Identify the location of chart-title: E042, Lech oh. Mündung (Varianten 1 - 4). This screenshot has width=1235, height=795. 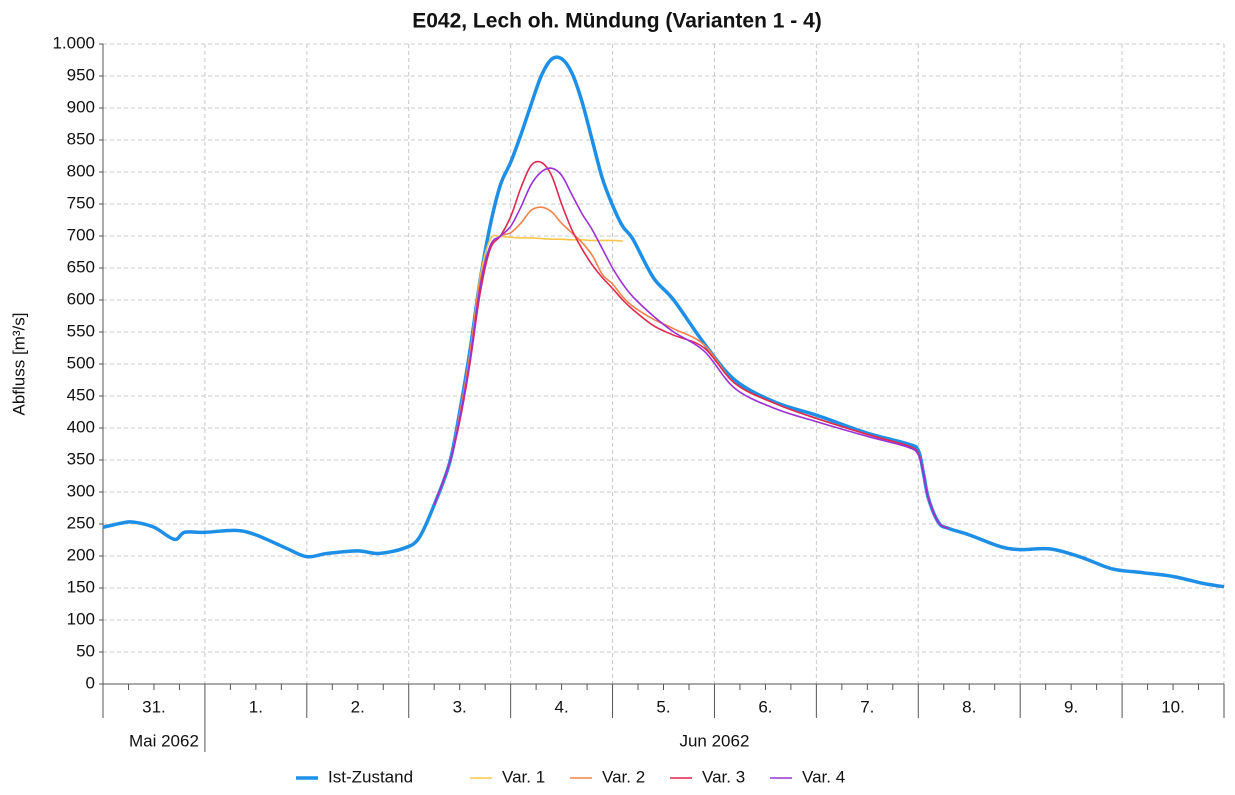
(617, 21).